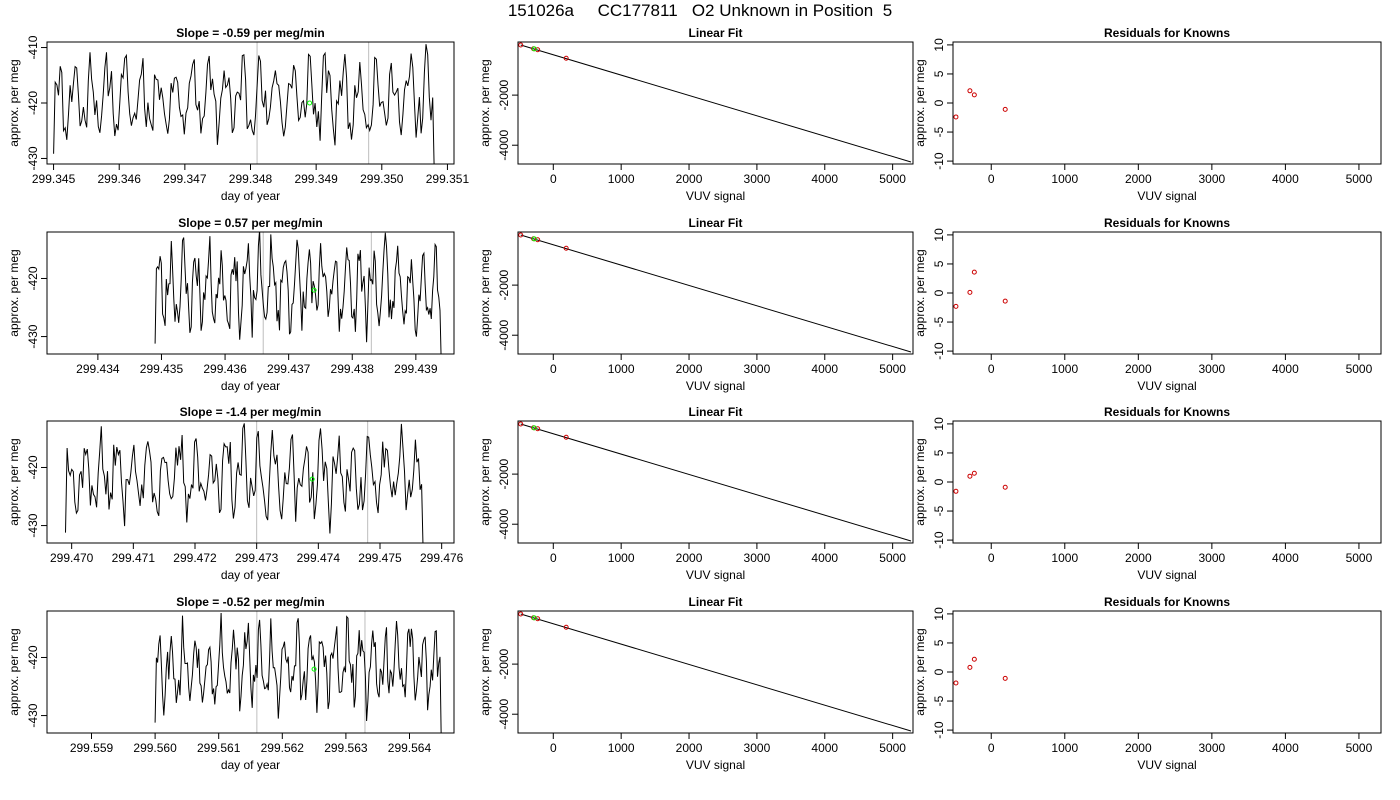  Describe the element at coordinates (134, 558) in the screenshot. I see `x-tick-label: 299.471` at that location.